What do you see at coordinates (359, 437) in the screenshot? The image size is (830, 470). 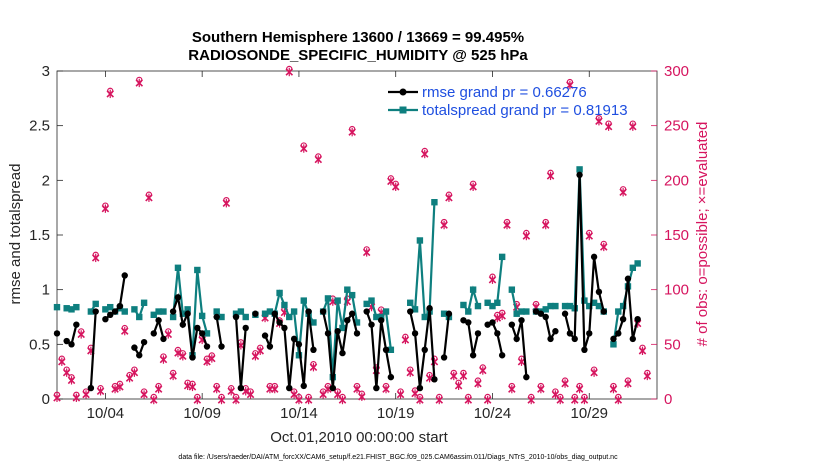 I see `x-axis-label: Oct.01,2010 00:00:00 start` at bounding box center [359, 437].